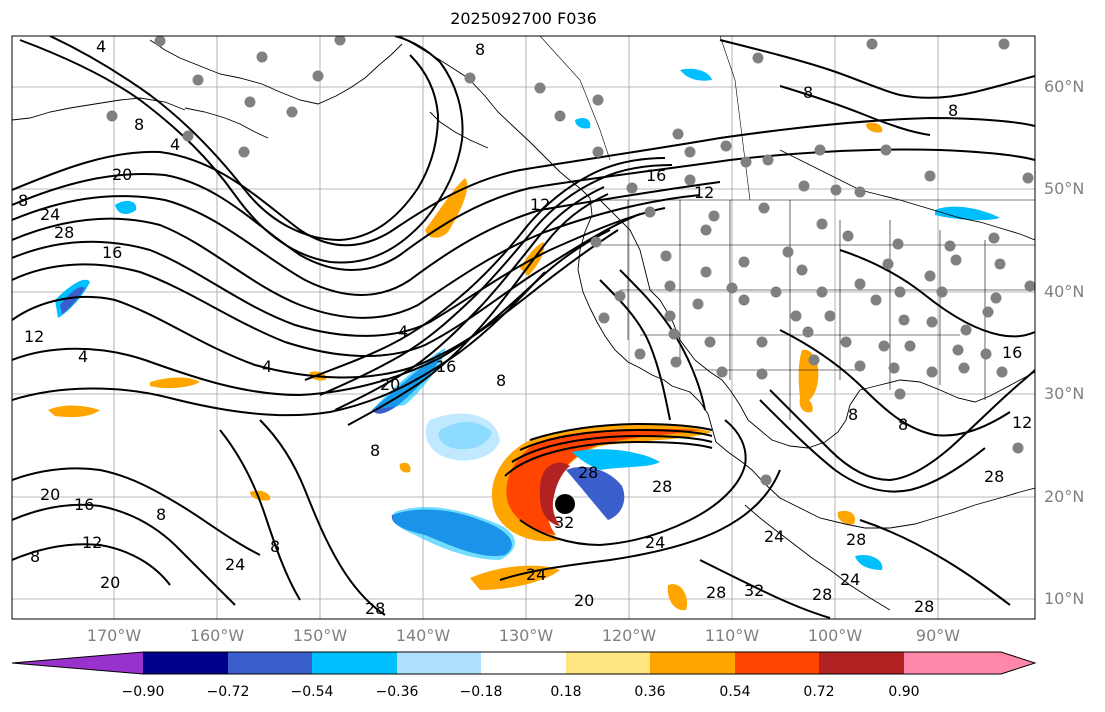 This screenshot has width=1105, height=712. I want to click on colorbar-tick-label: −0.18, so click(481, 692).